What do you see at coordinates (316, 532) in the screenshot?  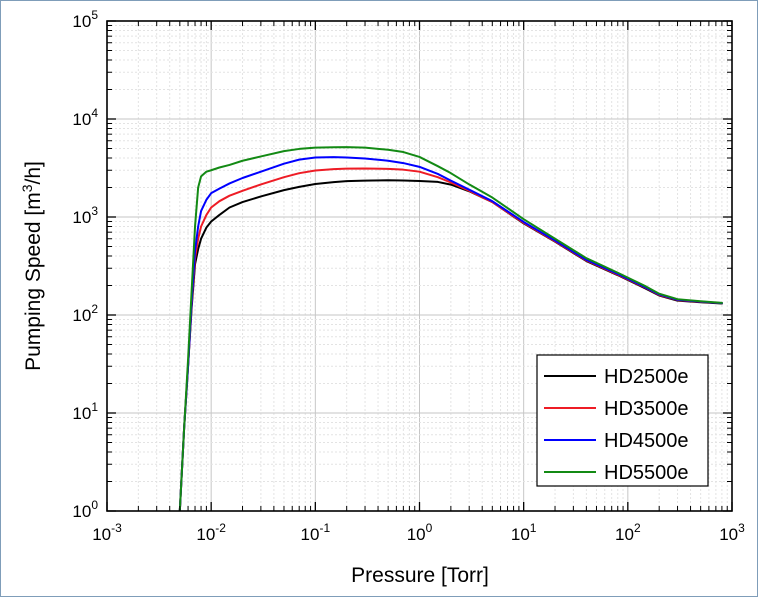 I see `x-tick-label: 10⁻¹` at bounding box center [316, 532].